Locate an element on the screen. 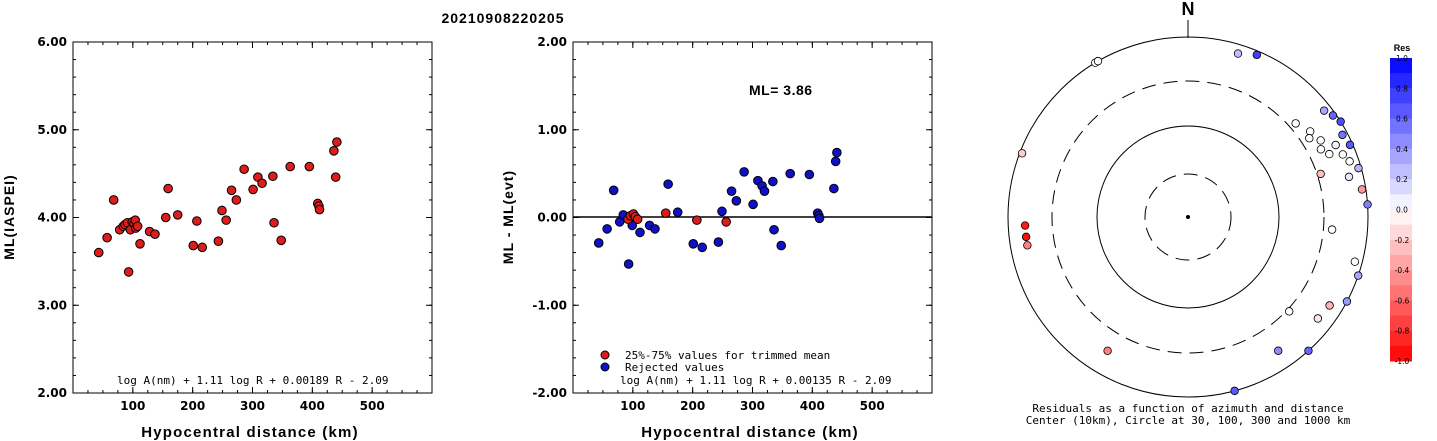  y-tick-label: 5.00 is located at coordinates (52, 130).